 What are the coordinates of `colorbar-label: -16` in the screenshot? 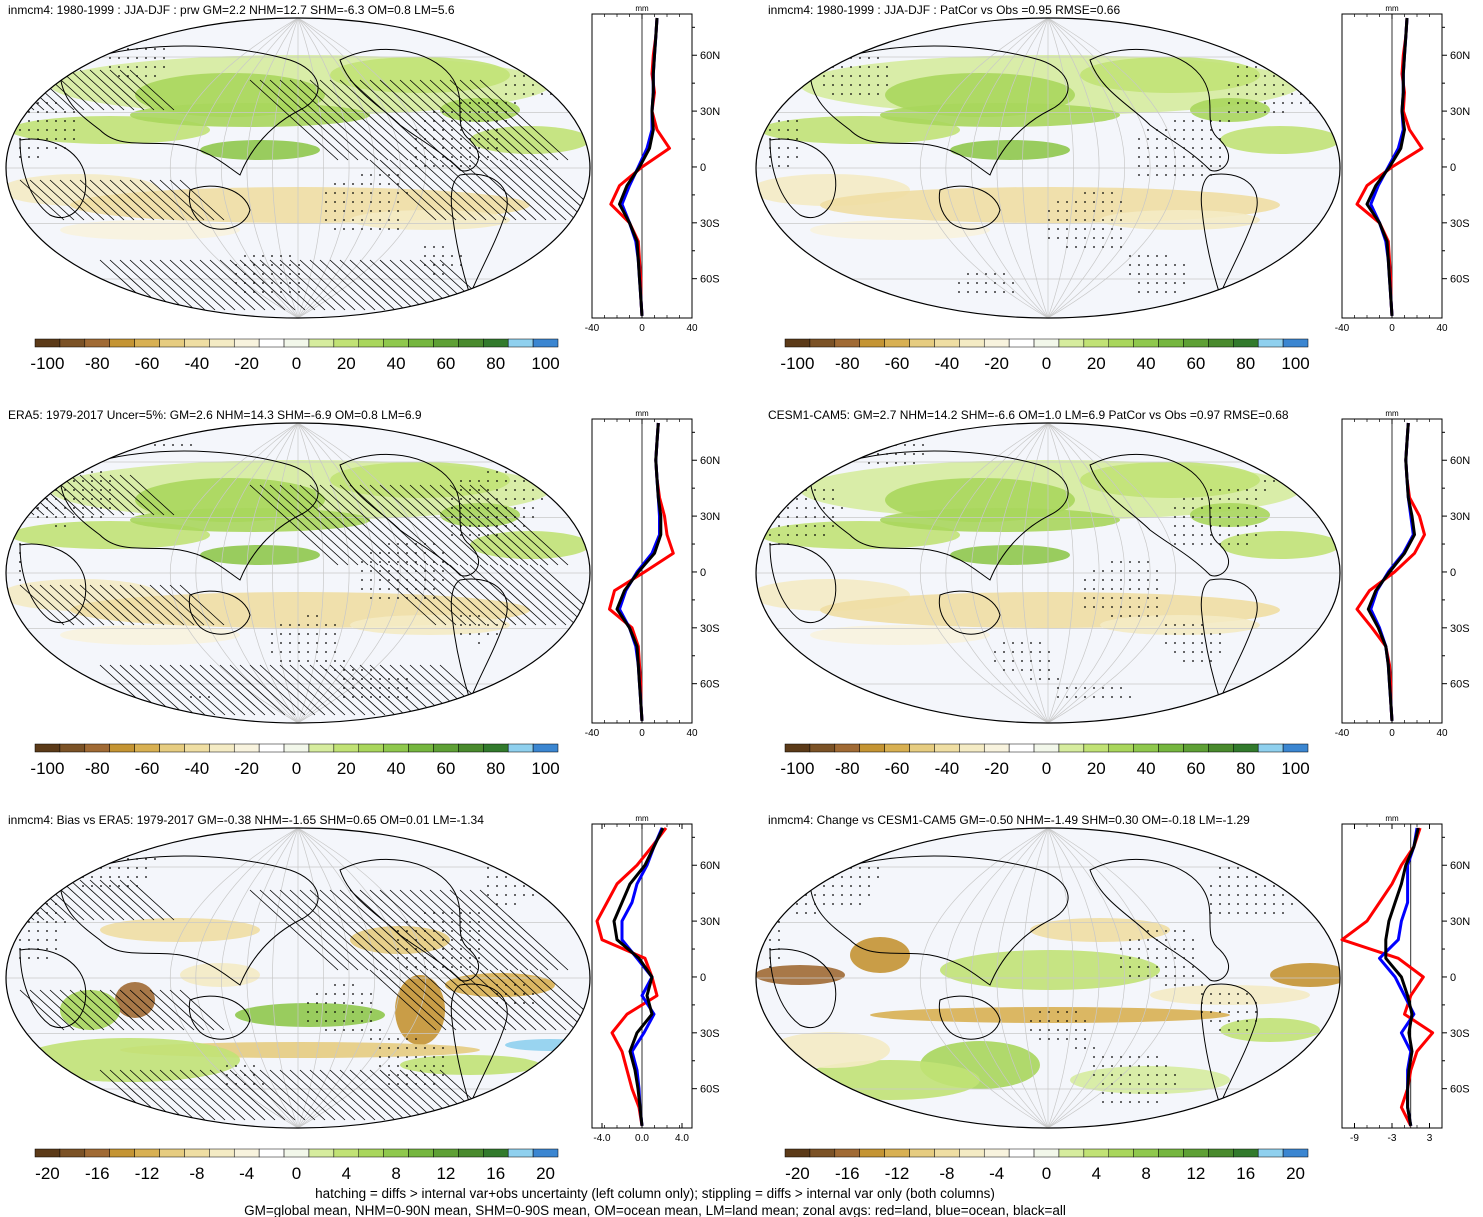 It's located at (847, 1173).